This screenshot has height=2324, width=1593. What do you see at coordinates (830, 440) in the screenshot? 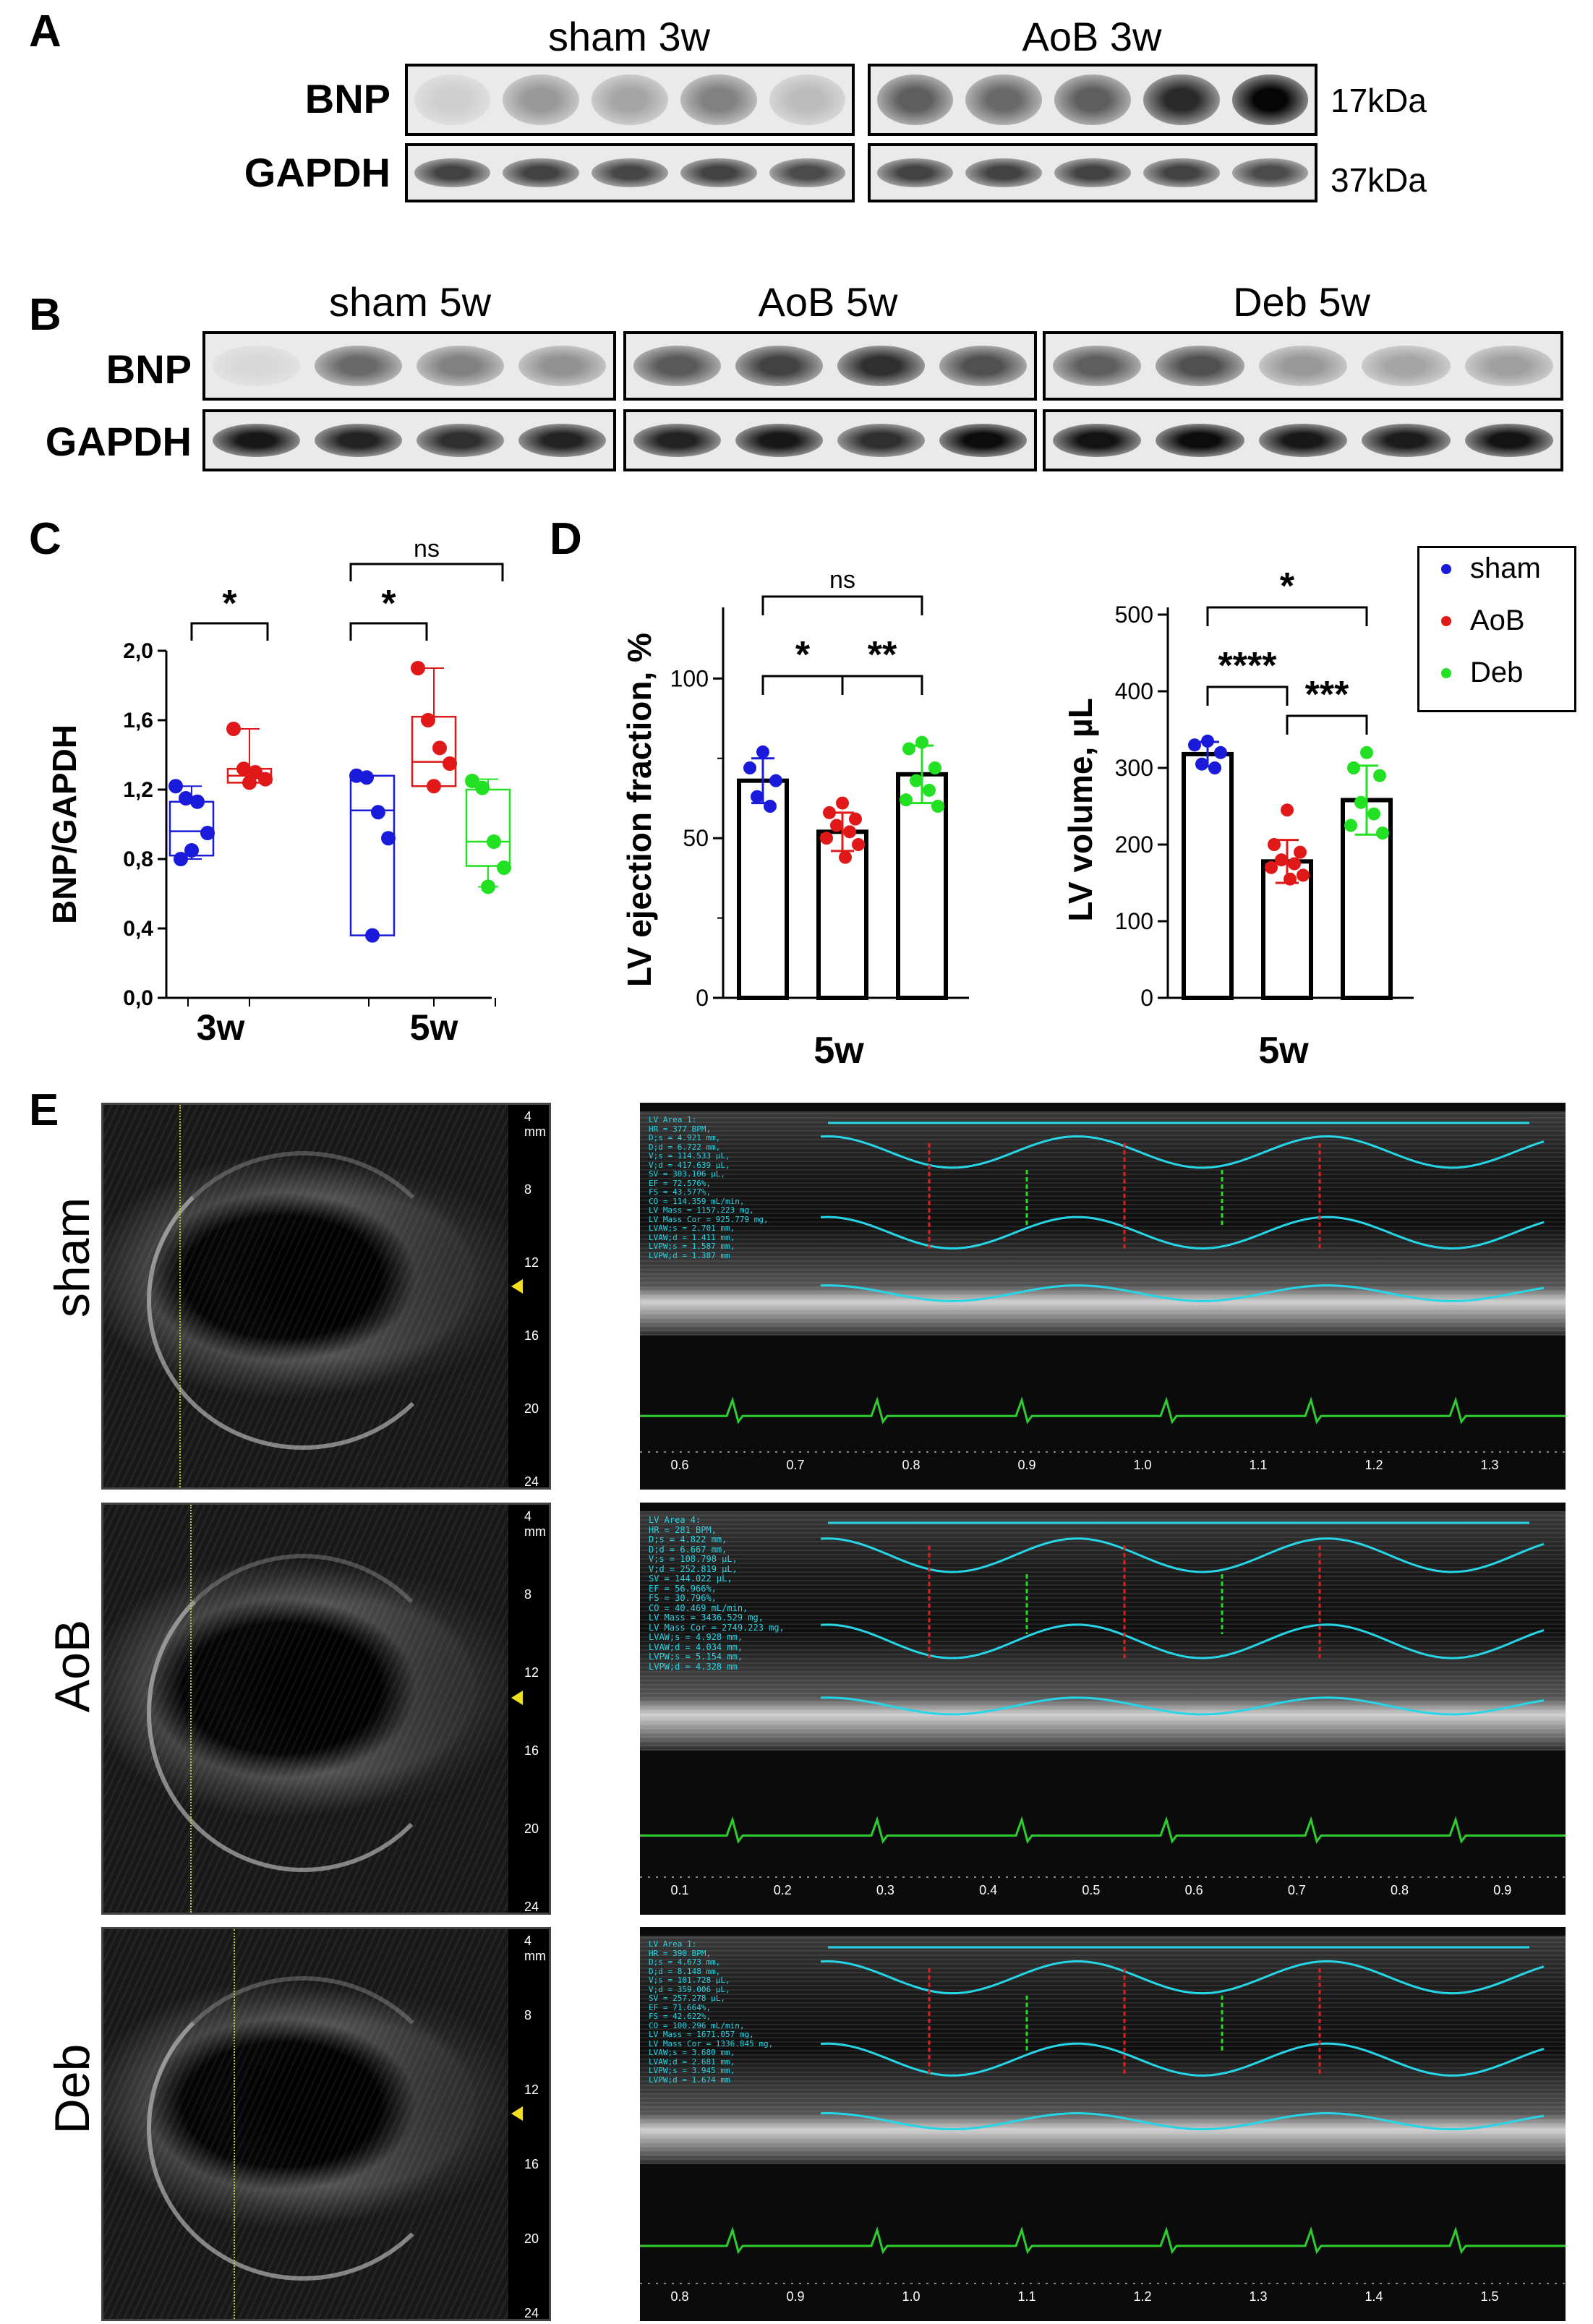
I see `blot-b-gapdh-aob` at bounding box center [830, 440].